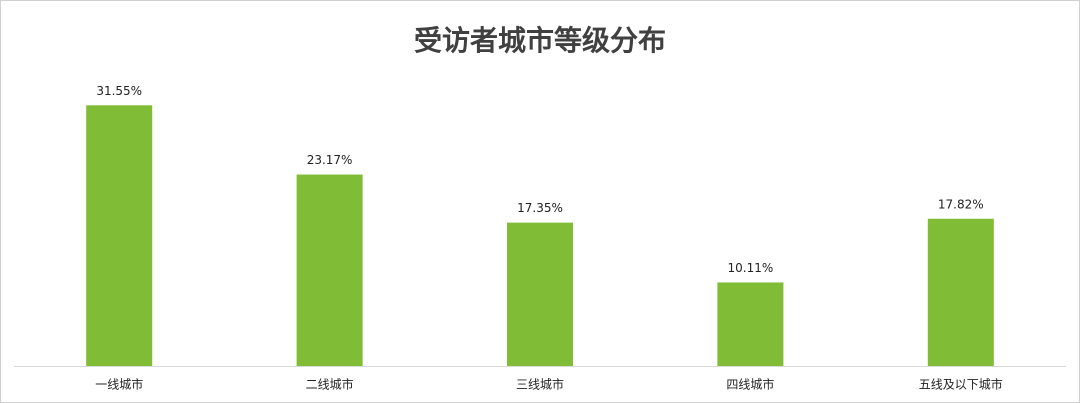  What do you see at coordinates (330, 160) in the screenshot?
I see `data-label: 23.17%` at bounding box center [330, 160].